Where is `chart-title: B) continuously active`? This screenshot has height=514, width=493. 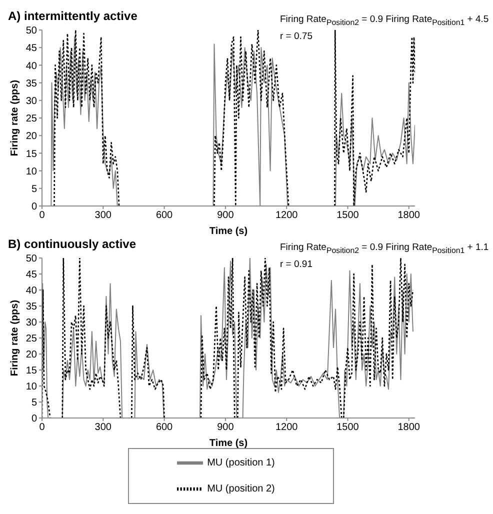
chart-title: B) continuously active is located at coordinates (72, 244).